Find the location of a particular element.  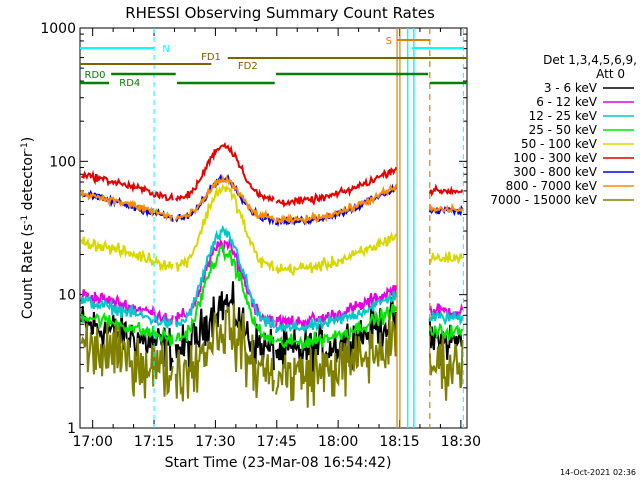

y-axis-label-sup1: -1 is located at coordinates (25, 219).